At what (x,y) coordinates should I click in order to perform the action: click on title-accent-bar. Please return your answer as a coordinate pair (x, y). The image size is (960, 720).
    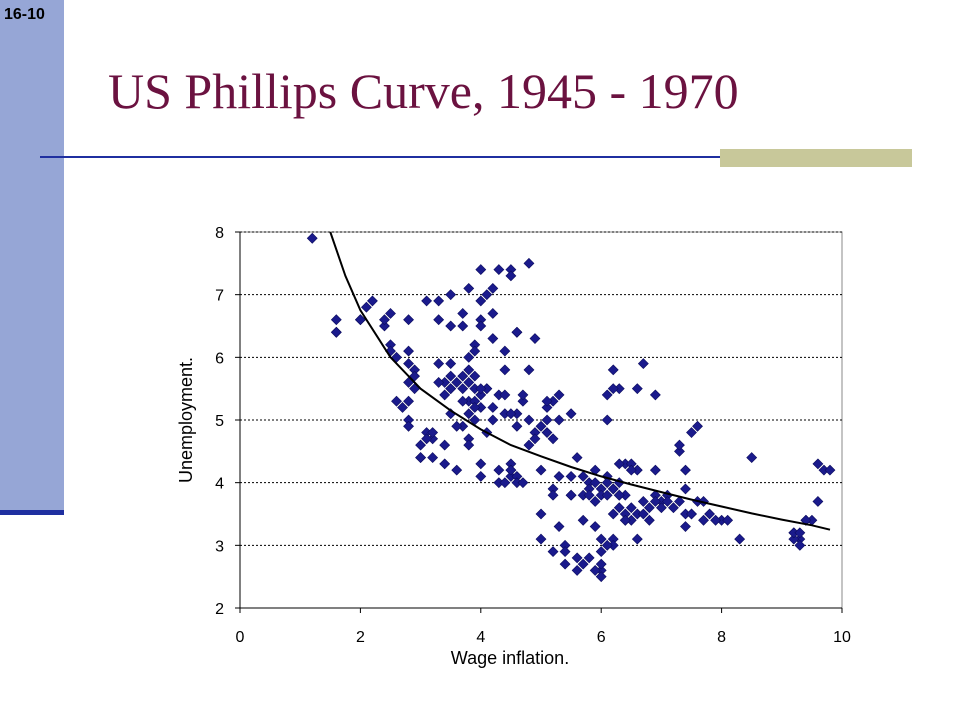
    Looking at the image, I should click on (816, 158).